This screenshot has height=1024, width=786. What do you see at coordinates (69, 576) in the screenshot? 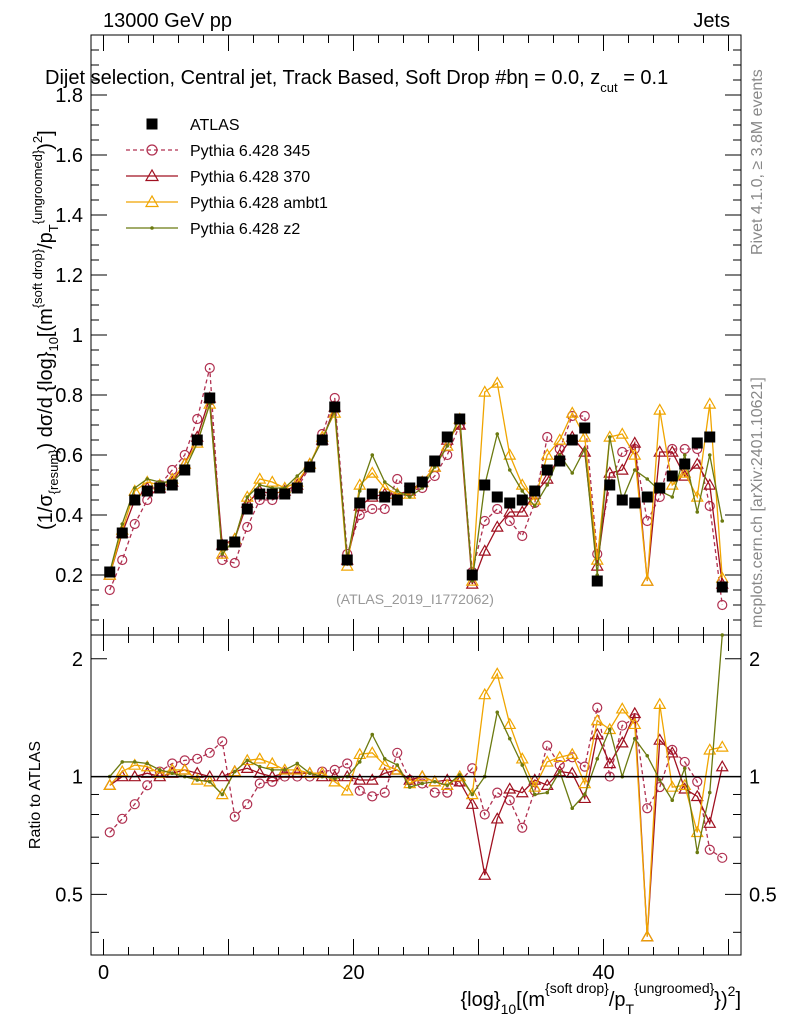
I see `main-y-tick-label: 0.2` at bounding box center [69, 576].